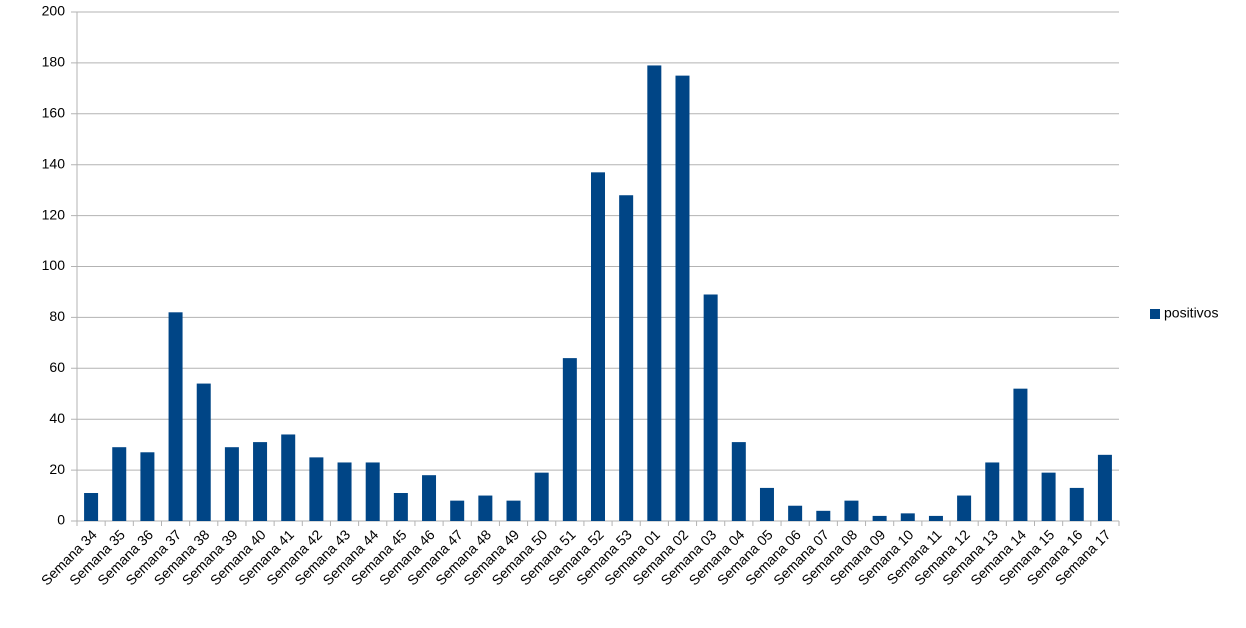 The height and width of the screenshot is (628, 1246). What do you see at coordinates (54, 265) in the screenshot?
I see `y-tick-label: 100` at bounding box center [54, 265].